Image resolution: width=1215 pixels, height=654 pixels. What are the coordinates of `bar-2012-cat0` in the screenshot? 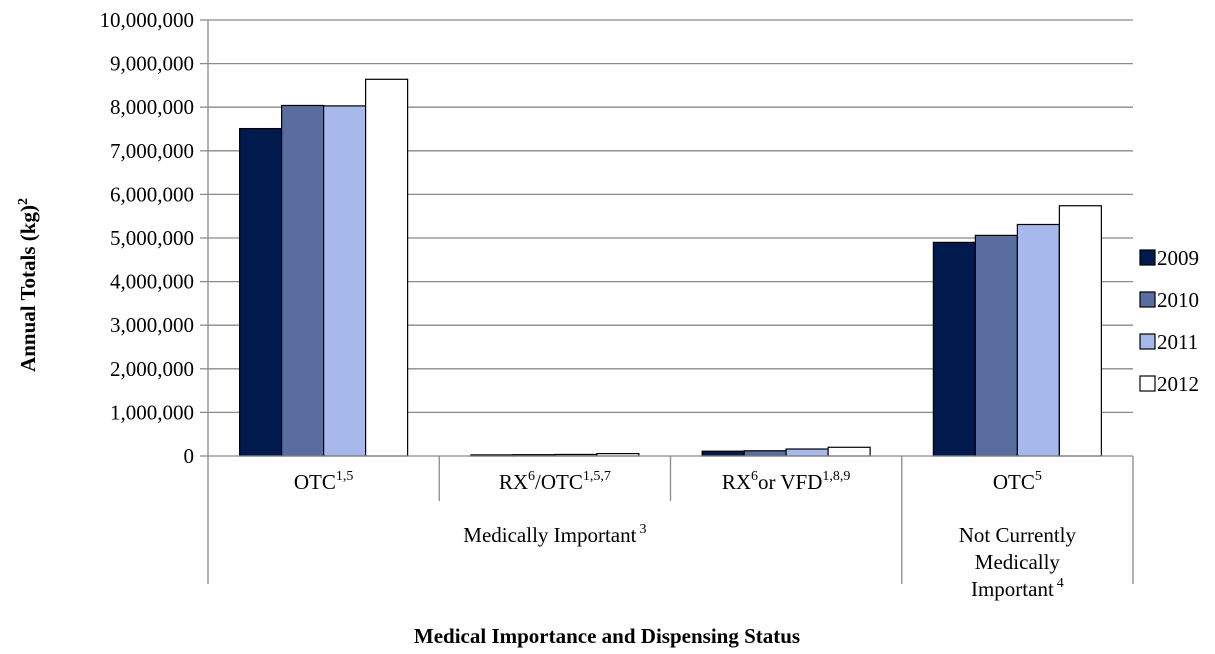 It's located at (387, 267).